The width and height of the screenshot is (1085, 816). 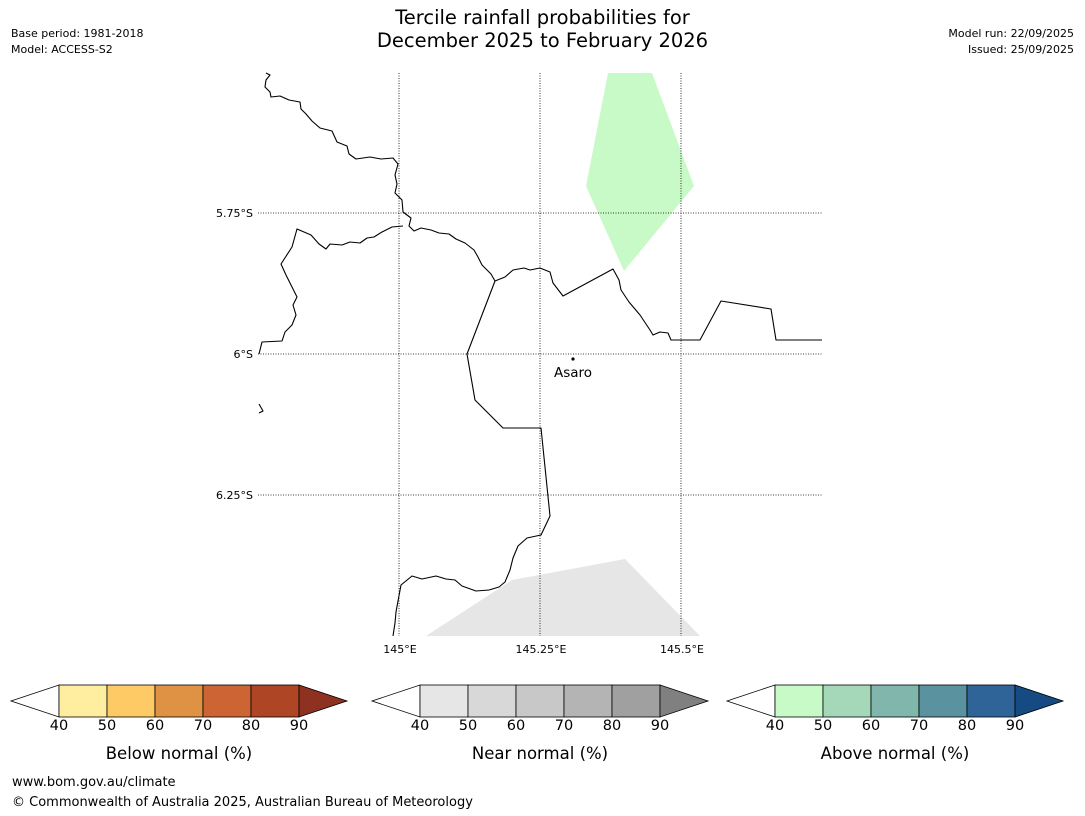 What do you see at coordinates (59, 726) in the screenshot?
I see `colorbar-below-tick: 40` at bounding box center [59, 726].